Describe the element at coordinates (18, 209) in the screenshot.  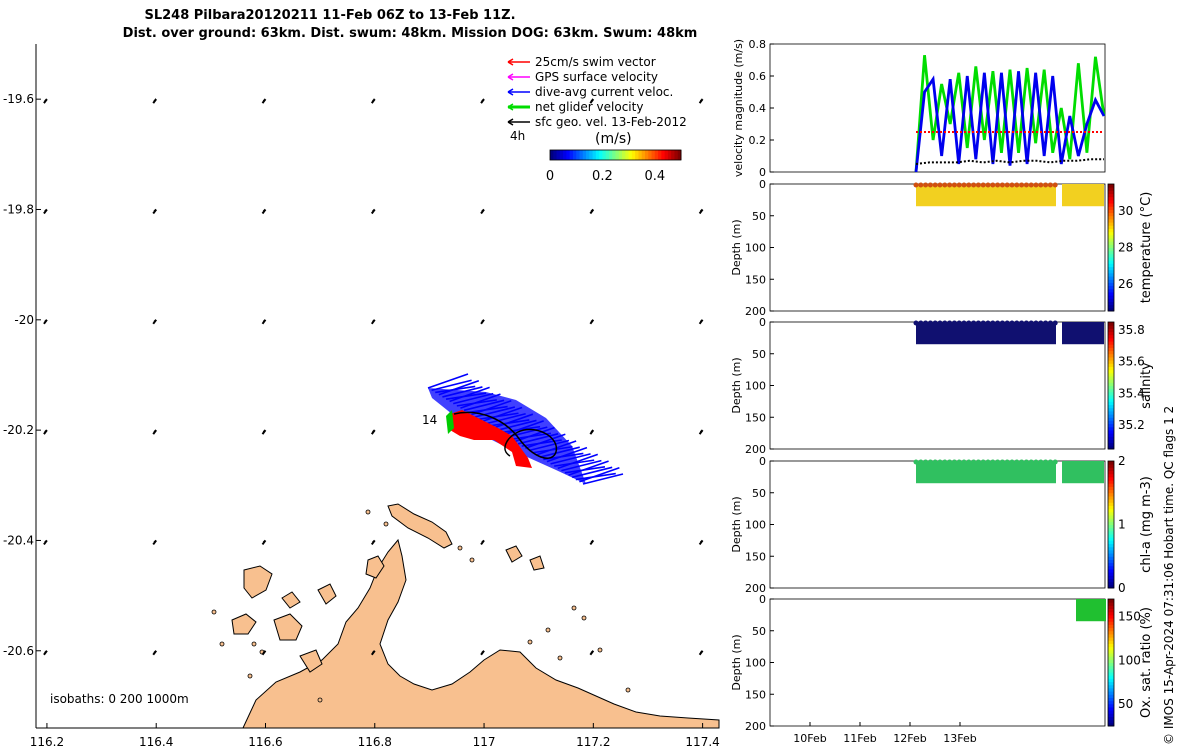
I see `map-y-tick-label: -19.8` at that location.